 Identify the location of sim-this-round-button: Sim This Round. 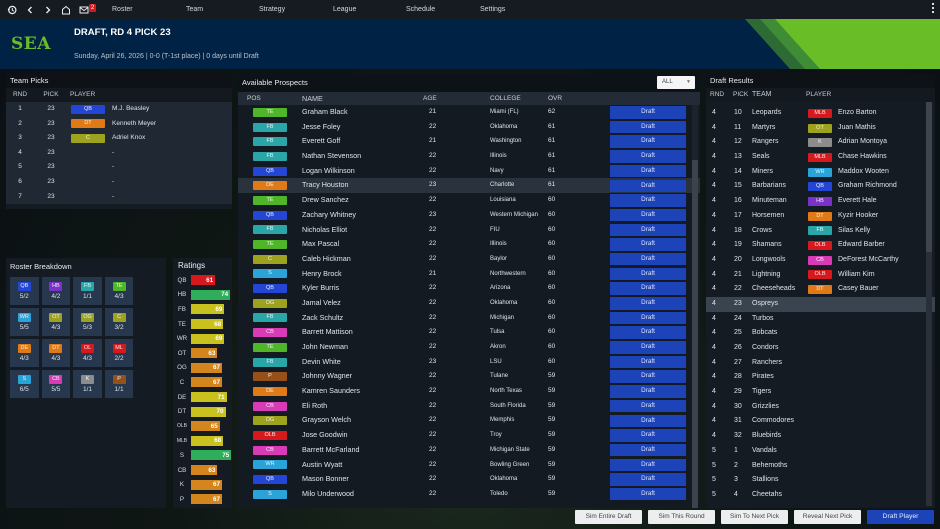
(681, 517).